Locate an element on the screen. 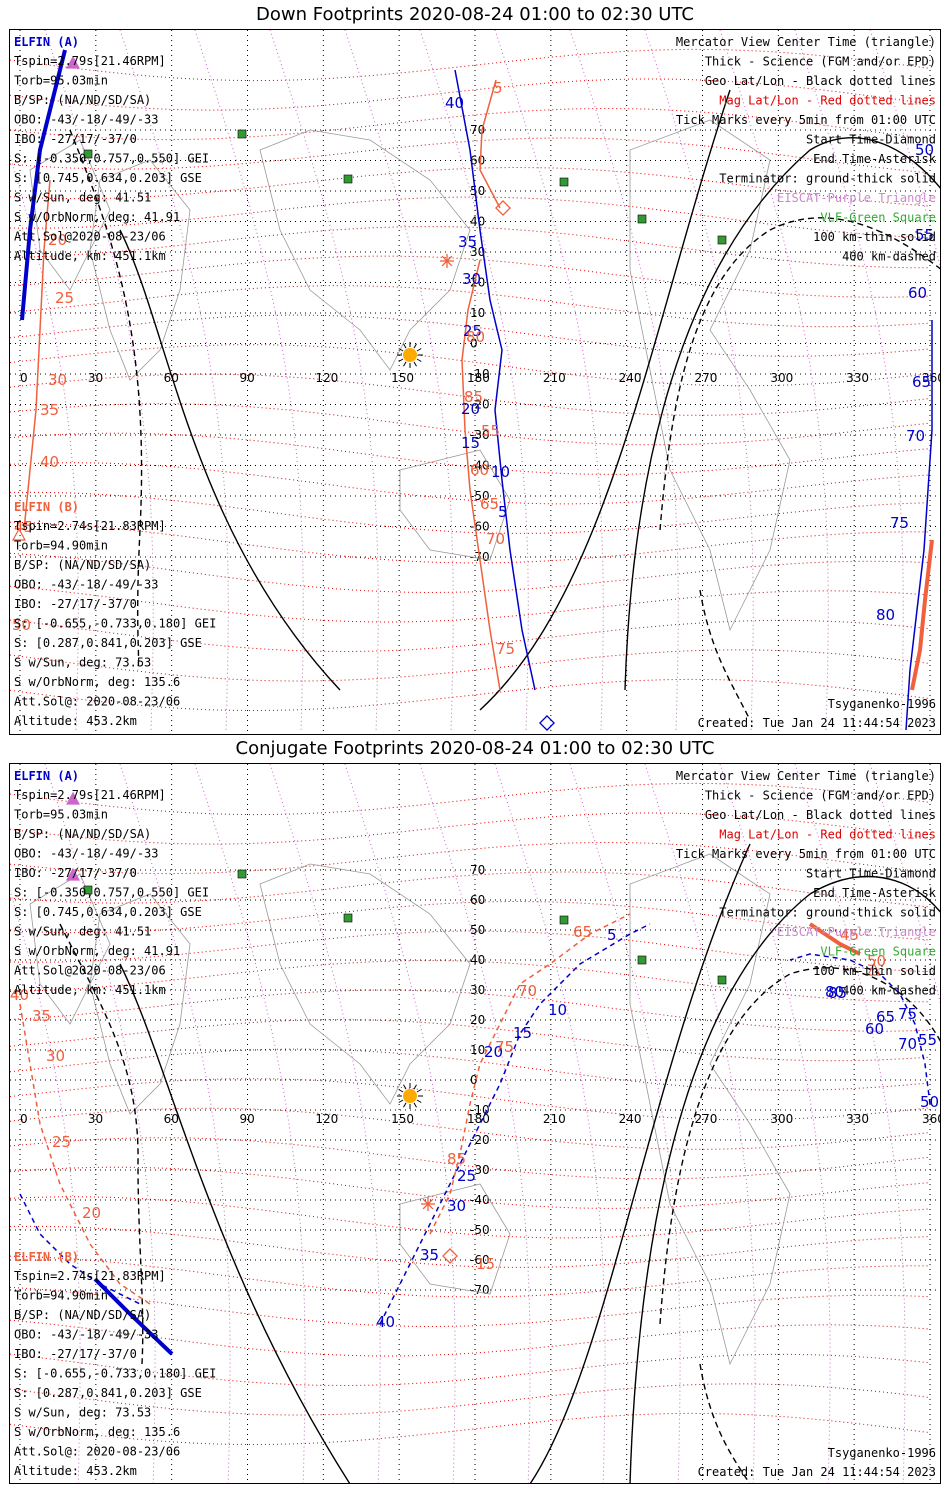 The width and height of the screenshot is (950, 1500). elfin-b-time-label: 30 is located at coordinates (55, 1056).